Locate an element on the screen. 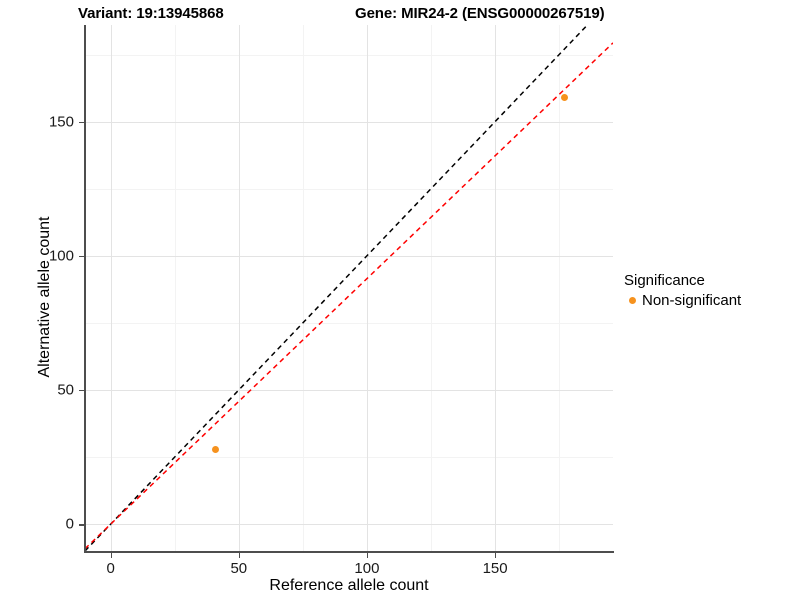  orange-dot-icon is located at coordinates (632, 300).